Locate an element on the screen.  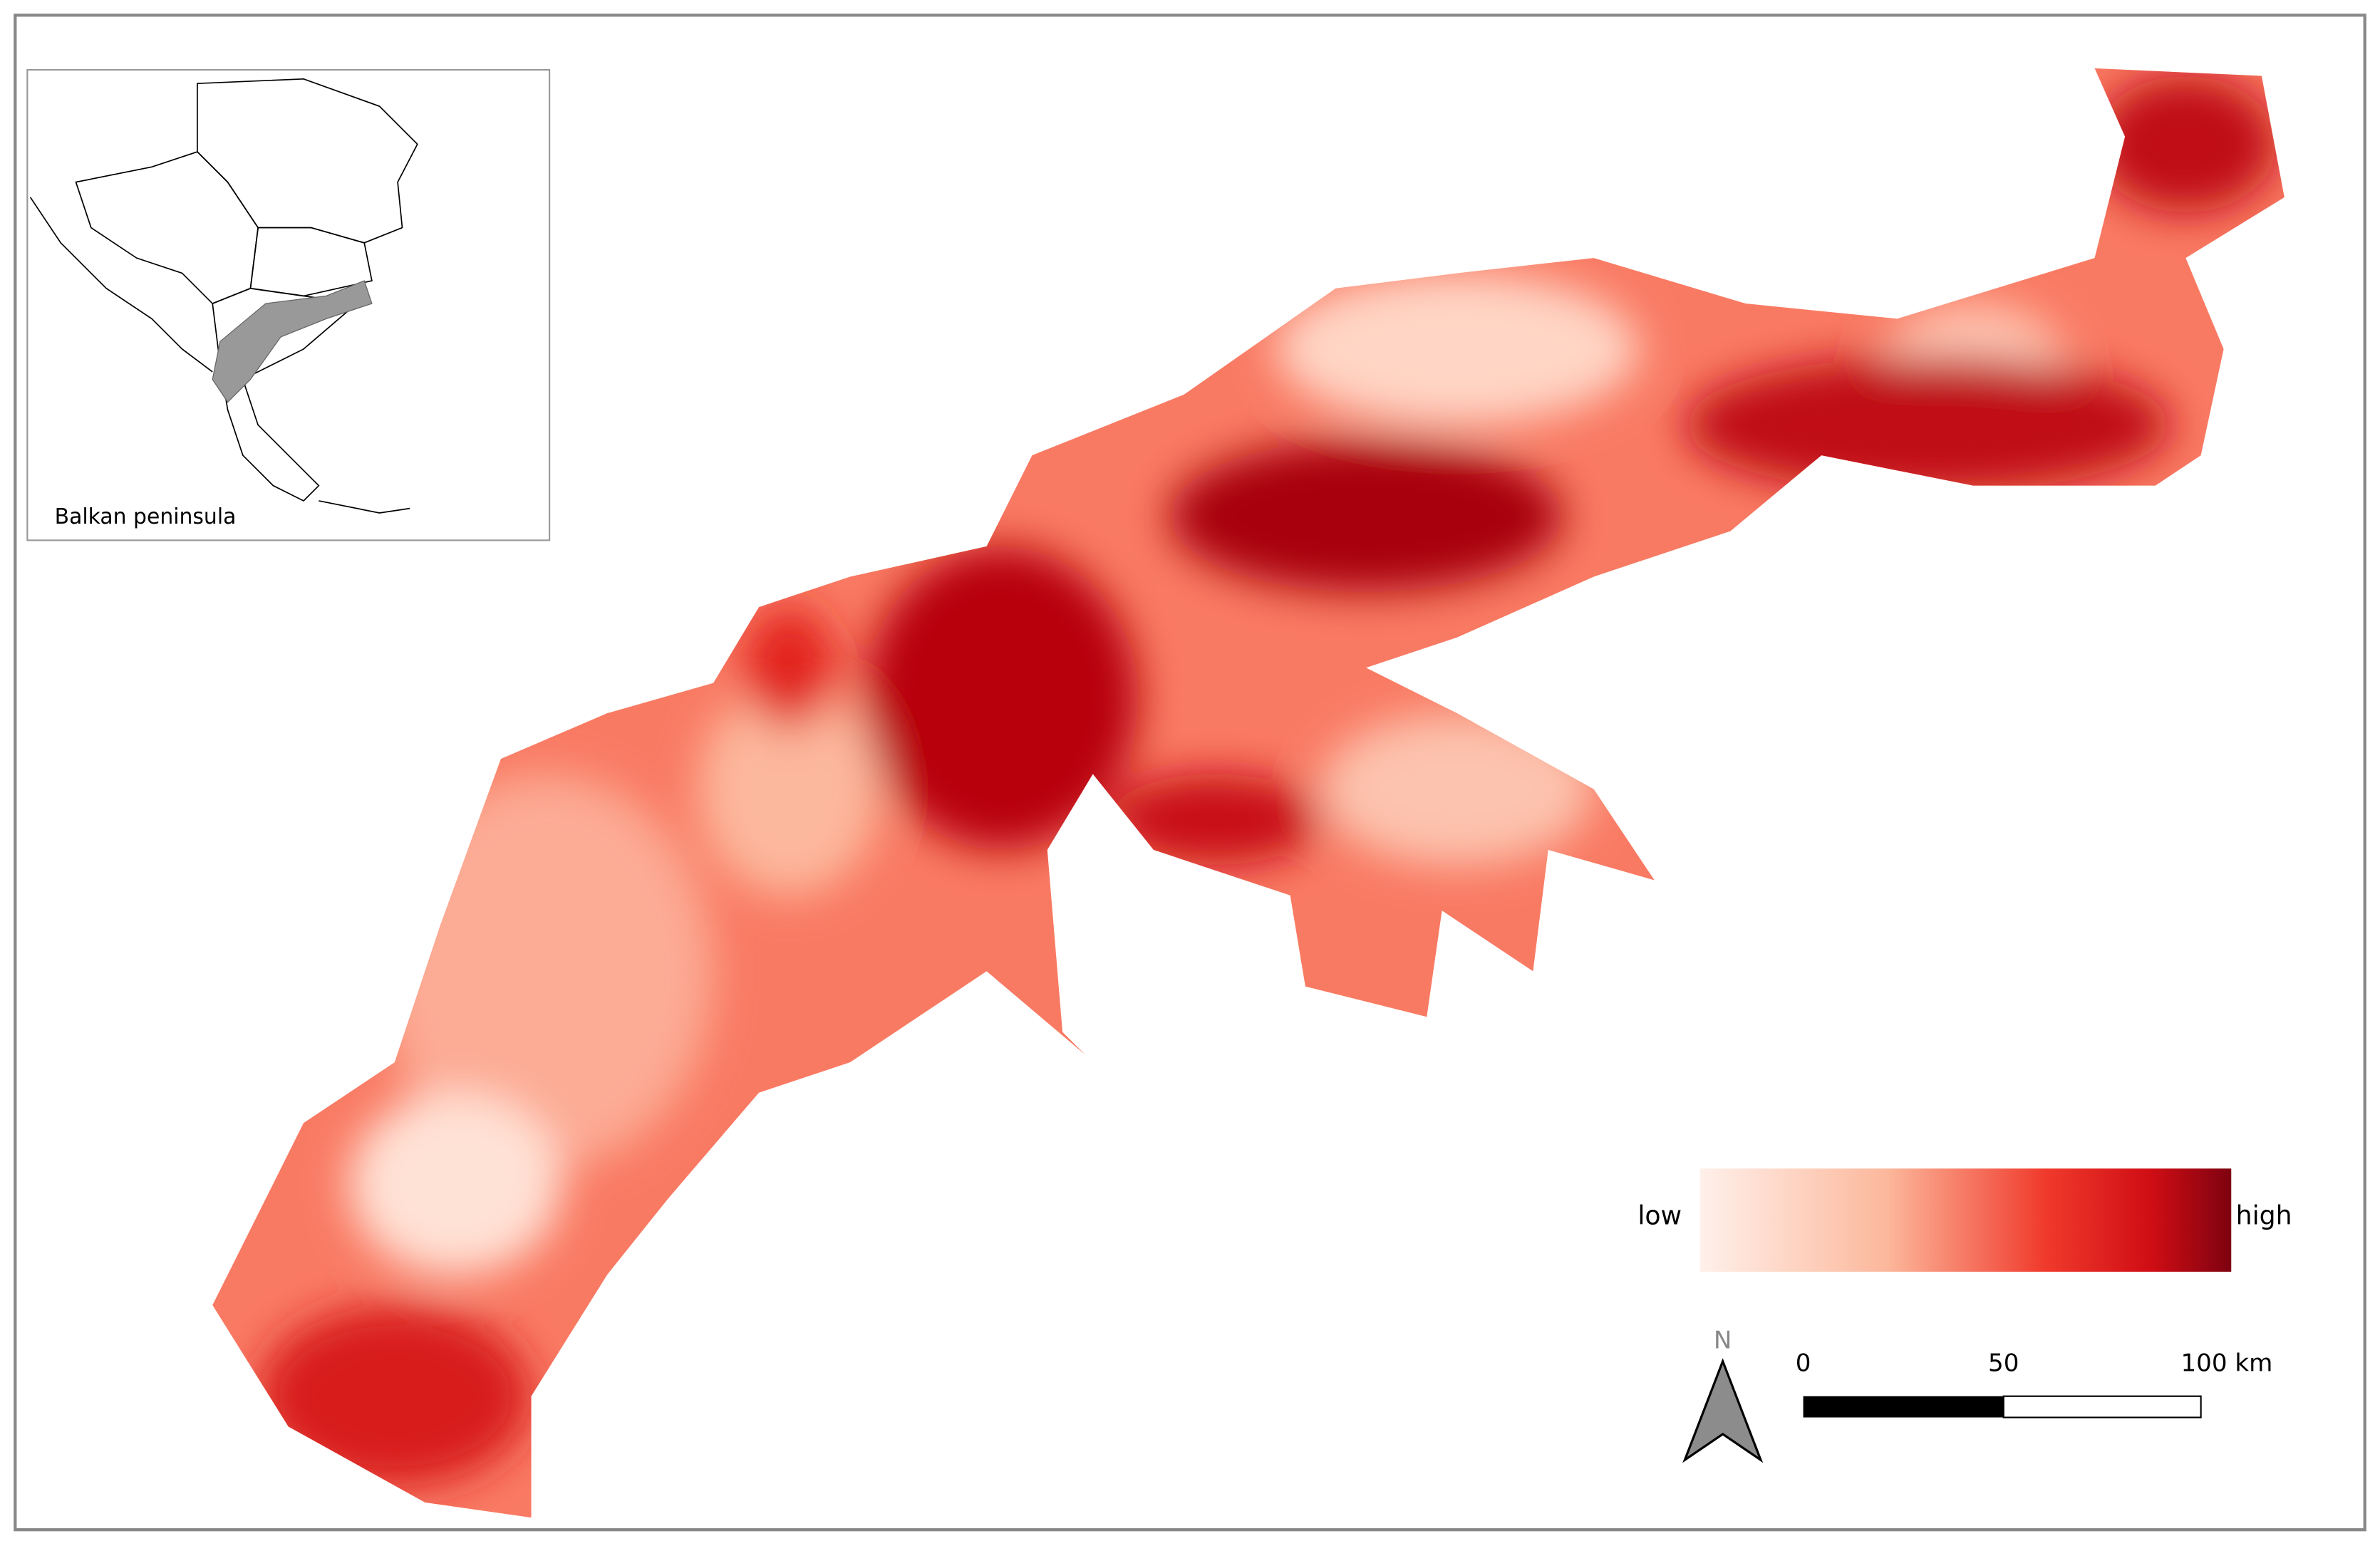
scale-label: 50 is located at coordinates (2003, 1363).